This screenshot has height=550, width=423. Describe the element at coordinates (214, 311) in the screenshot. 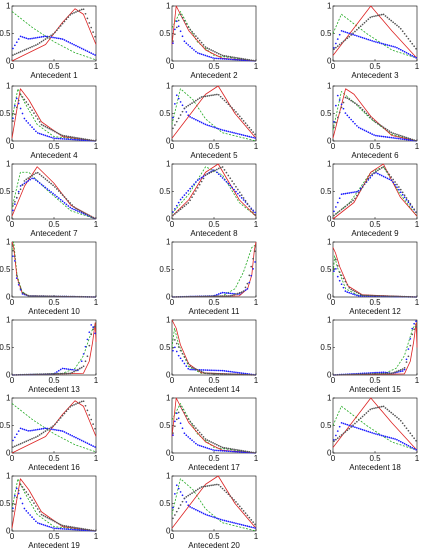

I see `panel-title: Antecedent 11` at that location.